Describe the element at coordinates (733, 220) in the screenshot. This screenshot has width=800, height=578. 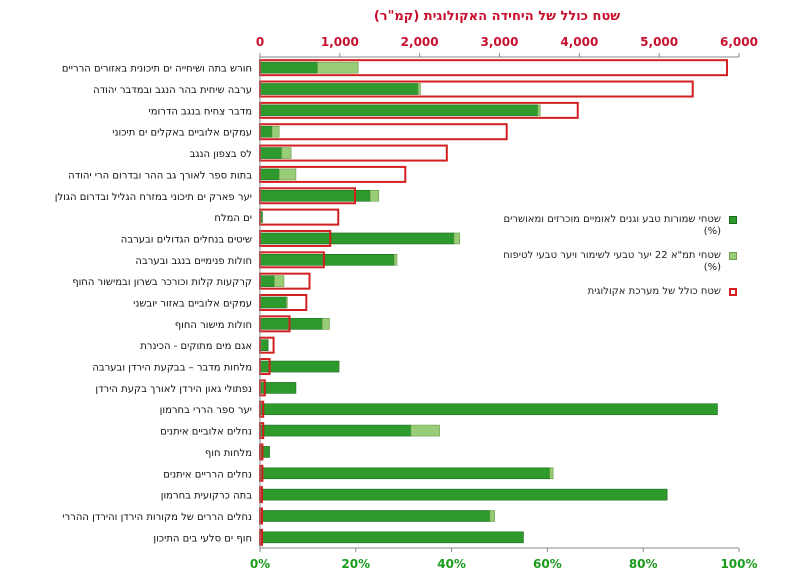
I see `legend-swatch-reserves` at that location.